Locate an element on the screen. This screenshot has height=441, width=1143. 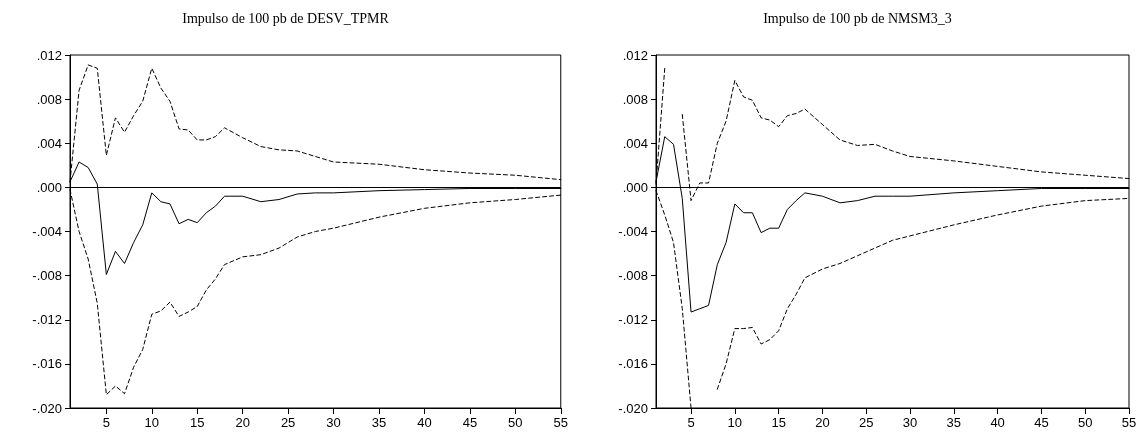
chart-title: Impulso de 100 pb de NMSM3_3 is located at coordinates (857, 18).